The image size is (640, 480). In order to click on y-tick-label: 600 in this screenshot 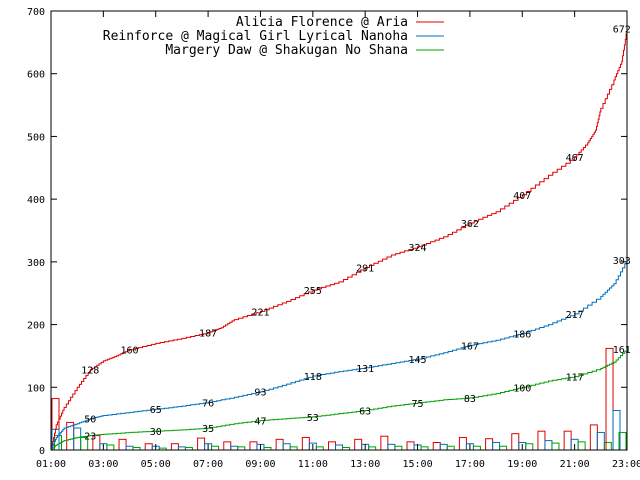, I will do `click(36, 75)`.